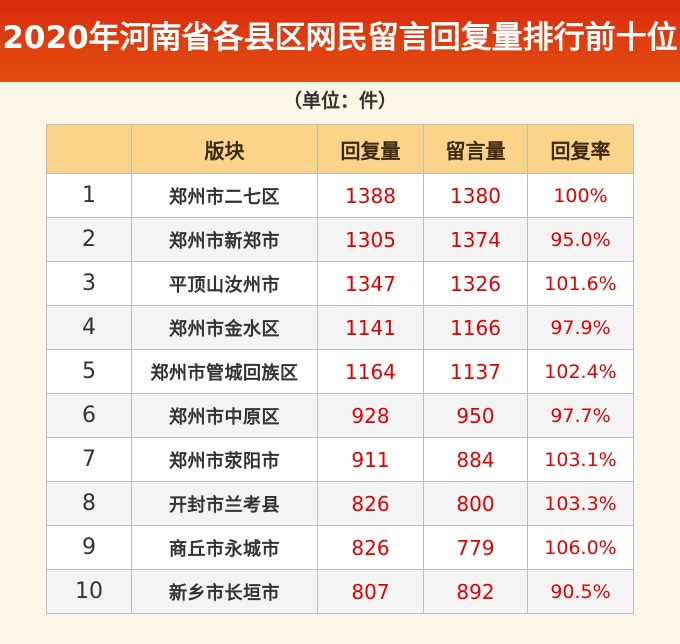  I want to click on replies-cell: 911, so click(370, 459).